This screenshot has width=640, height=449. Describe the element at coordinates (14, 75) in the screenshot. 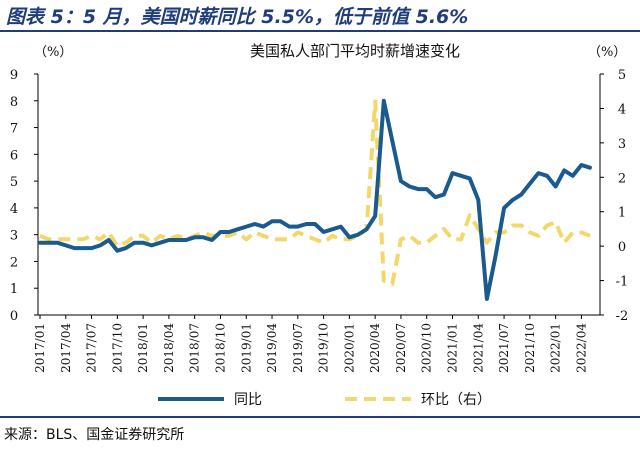

I see `left-y-tick-label: 9` at that location.